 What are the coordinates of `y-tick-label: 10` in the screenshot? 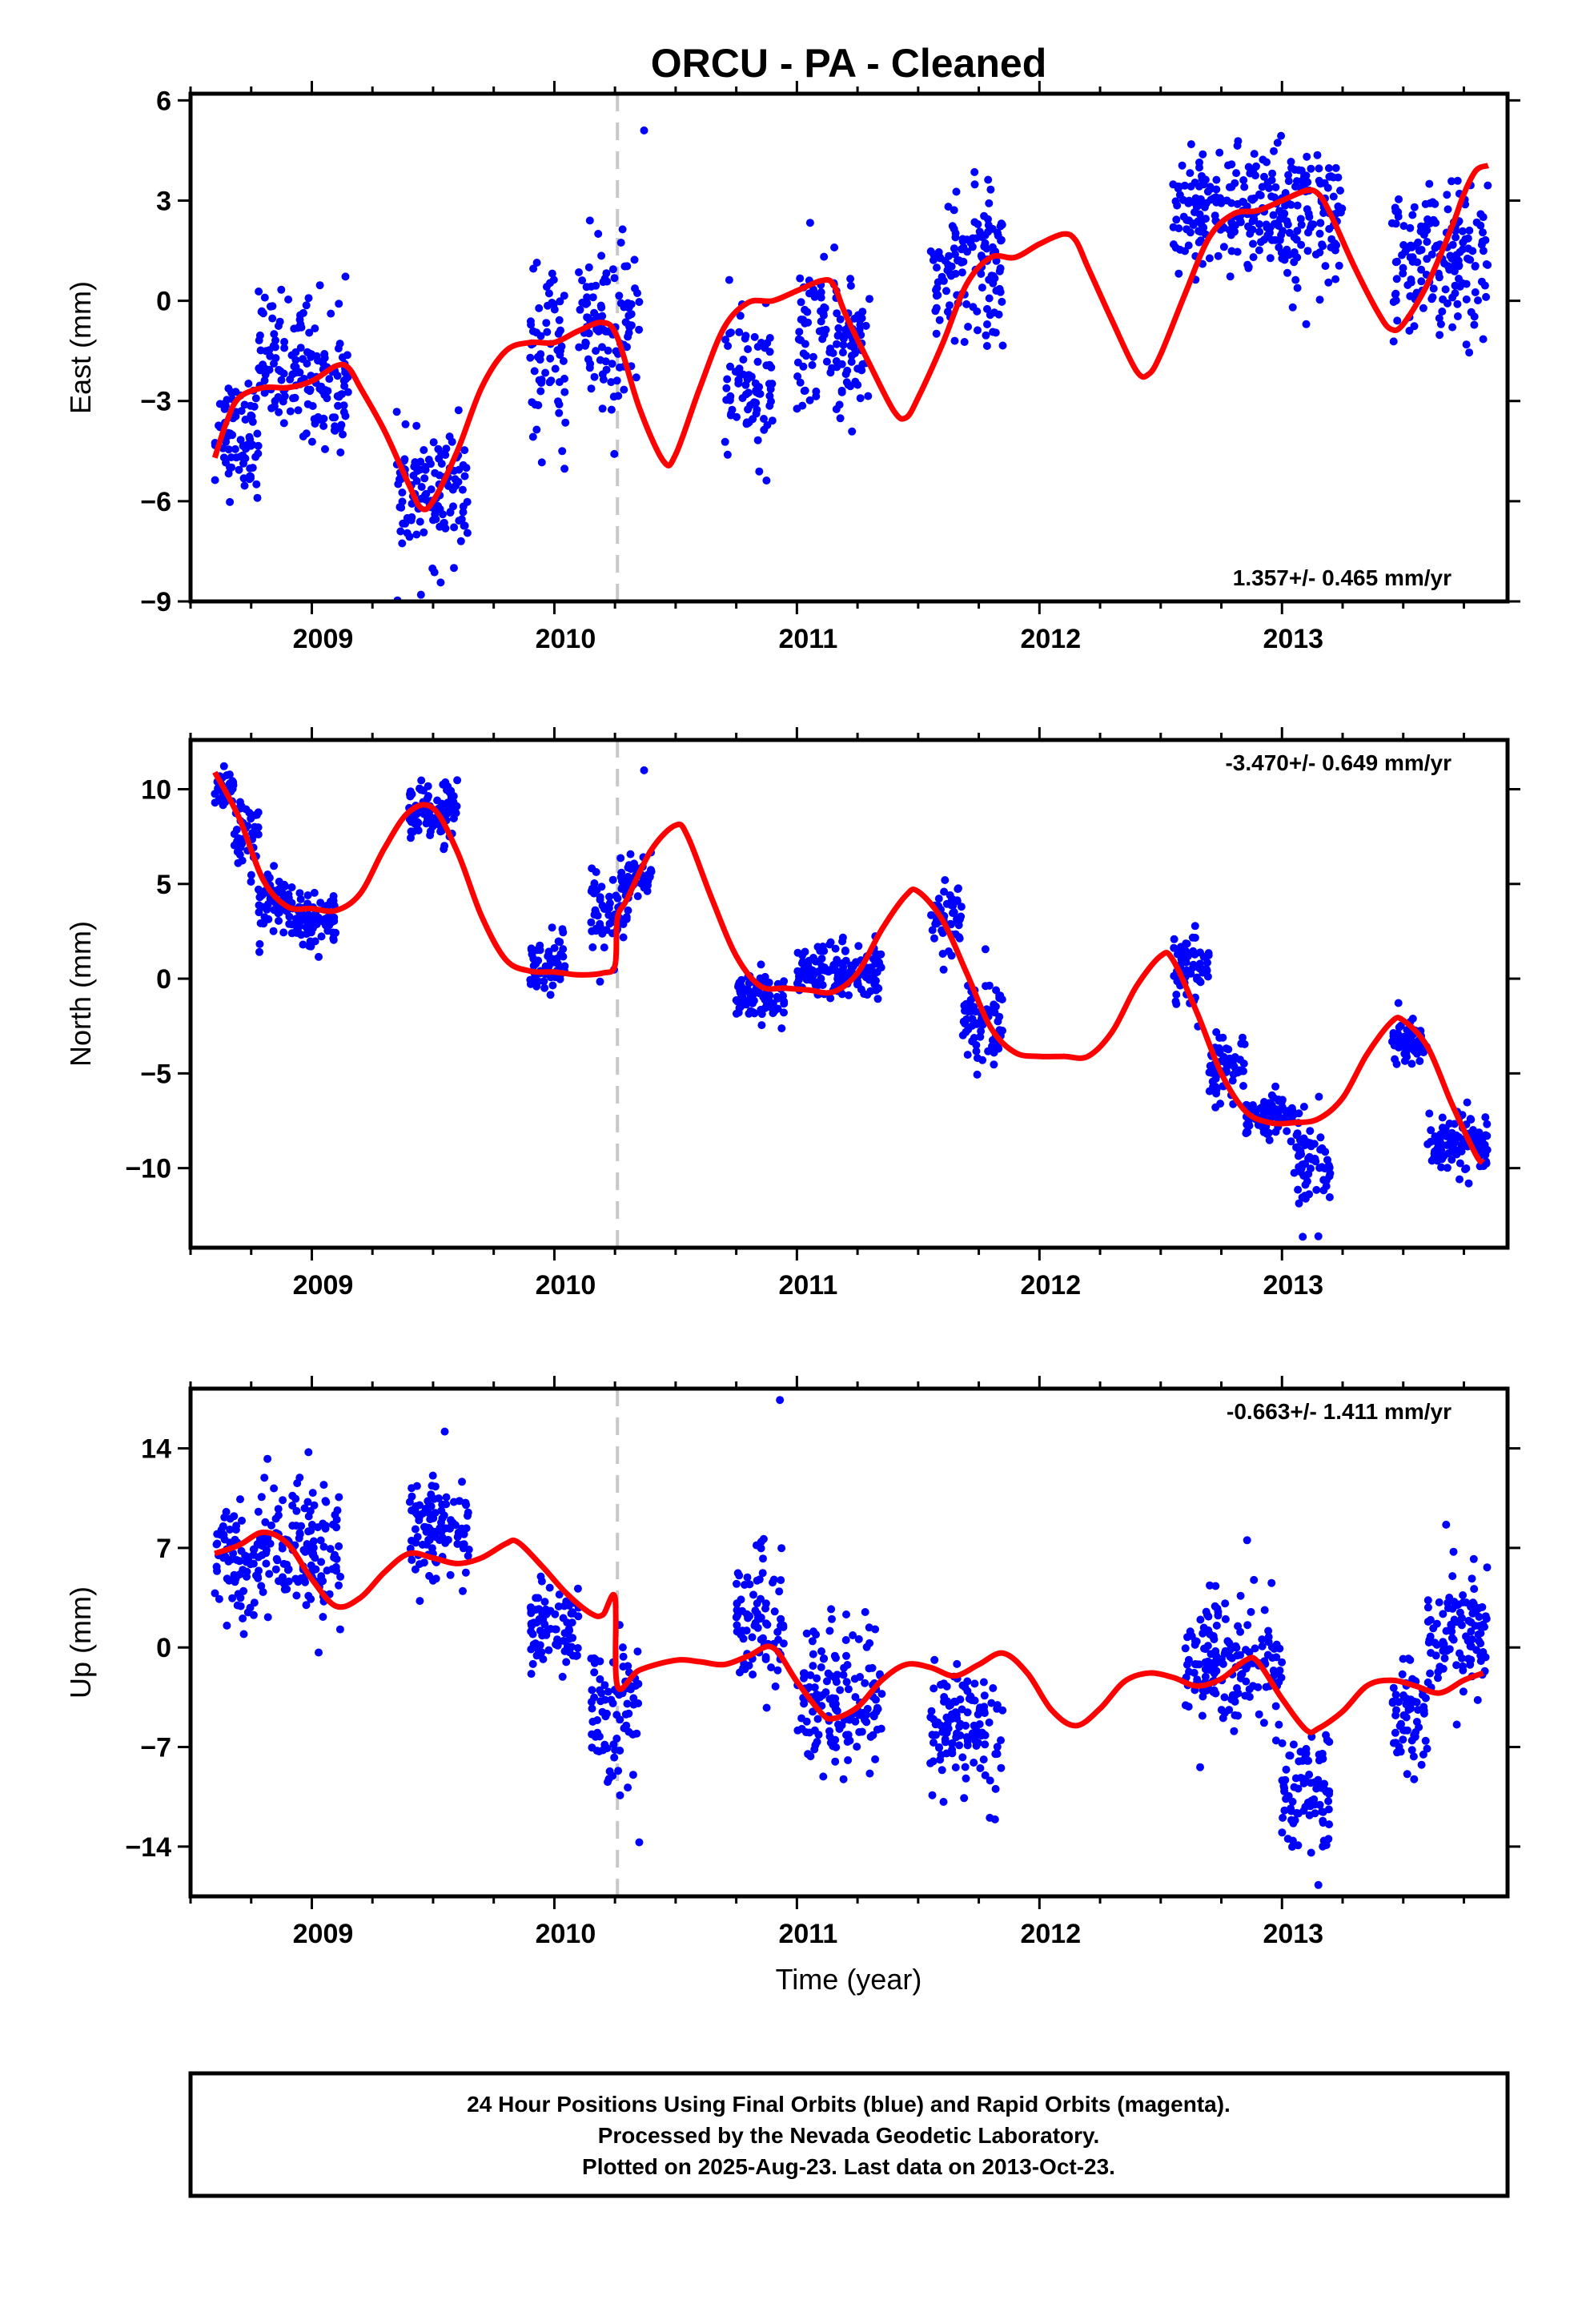 It's located at (156, 790).